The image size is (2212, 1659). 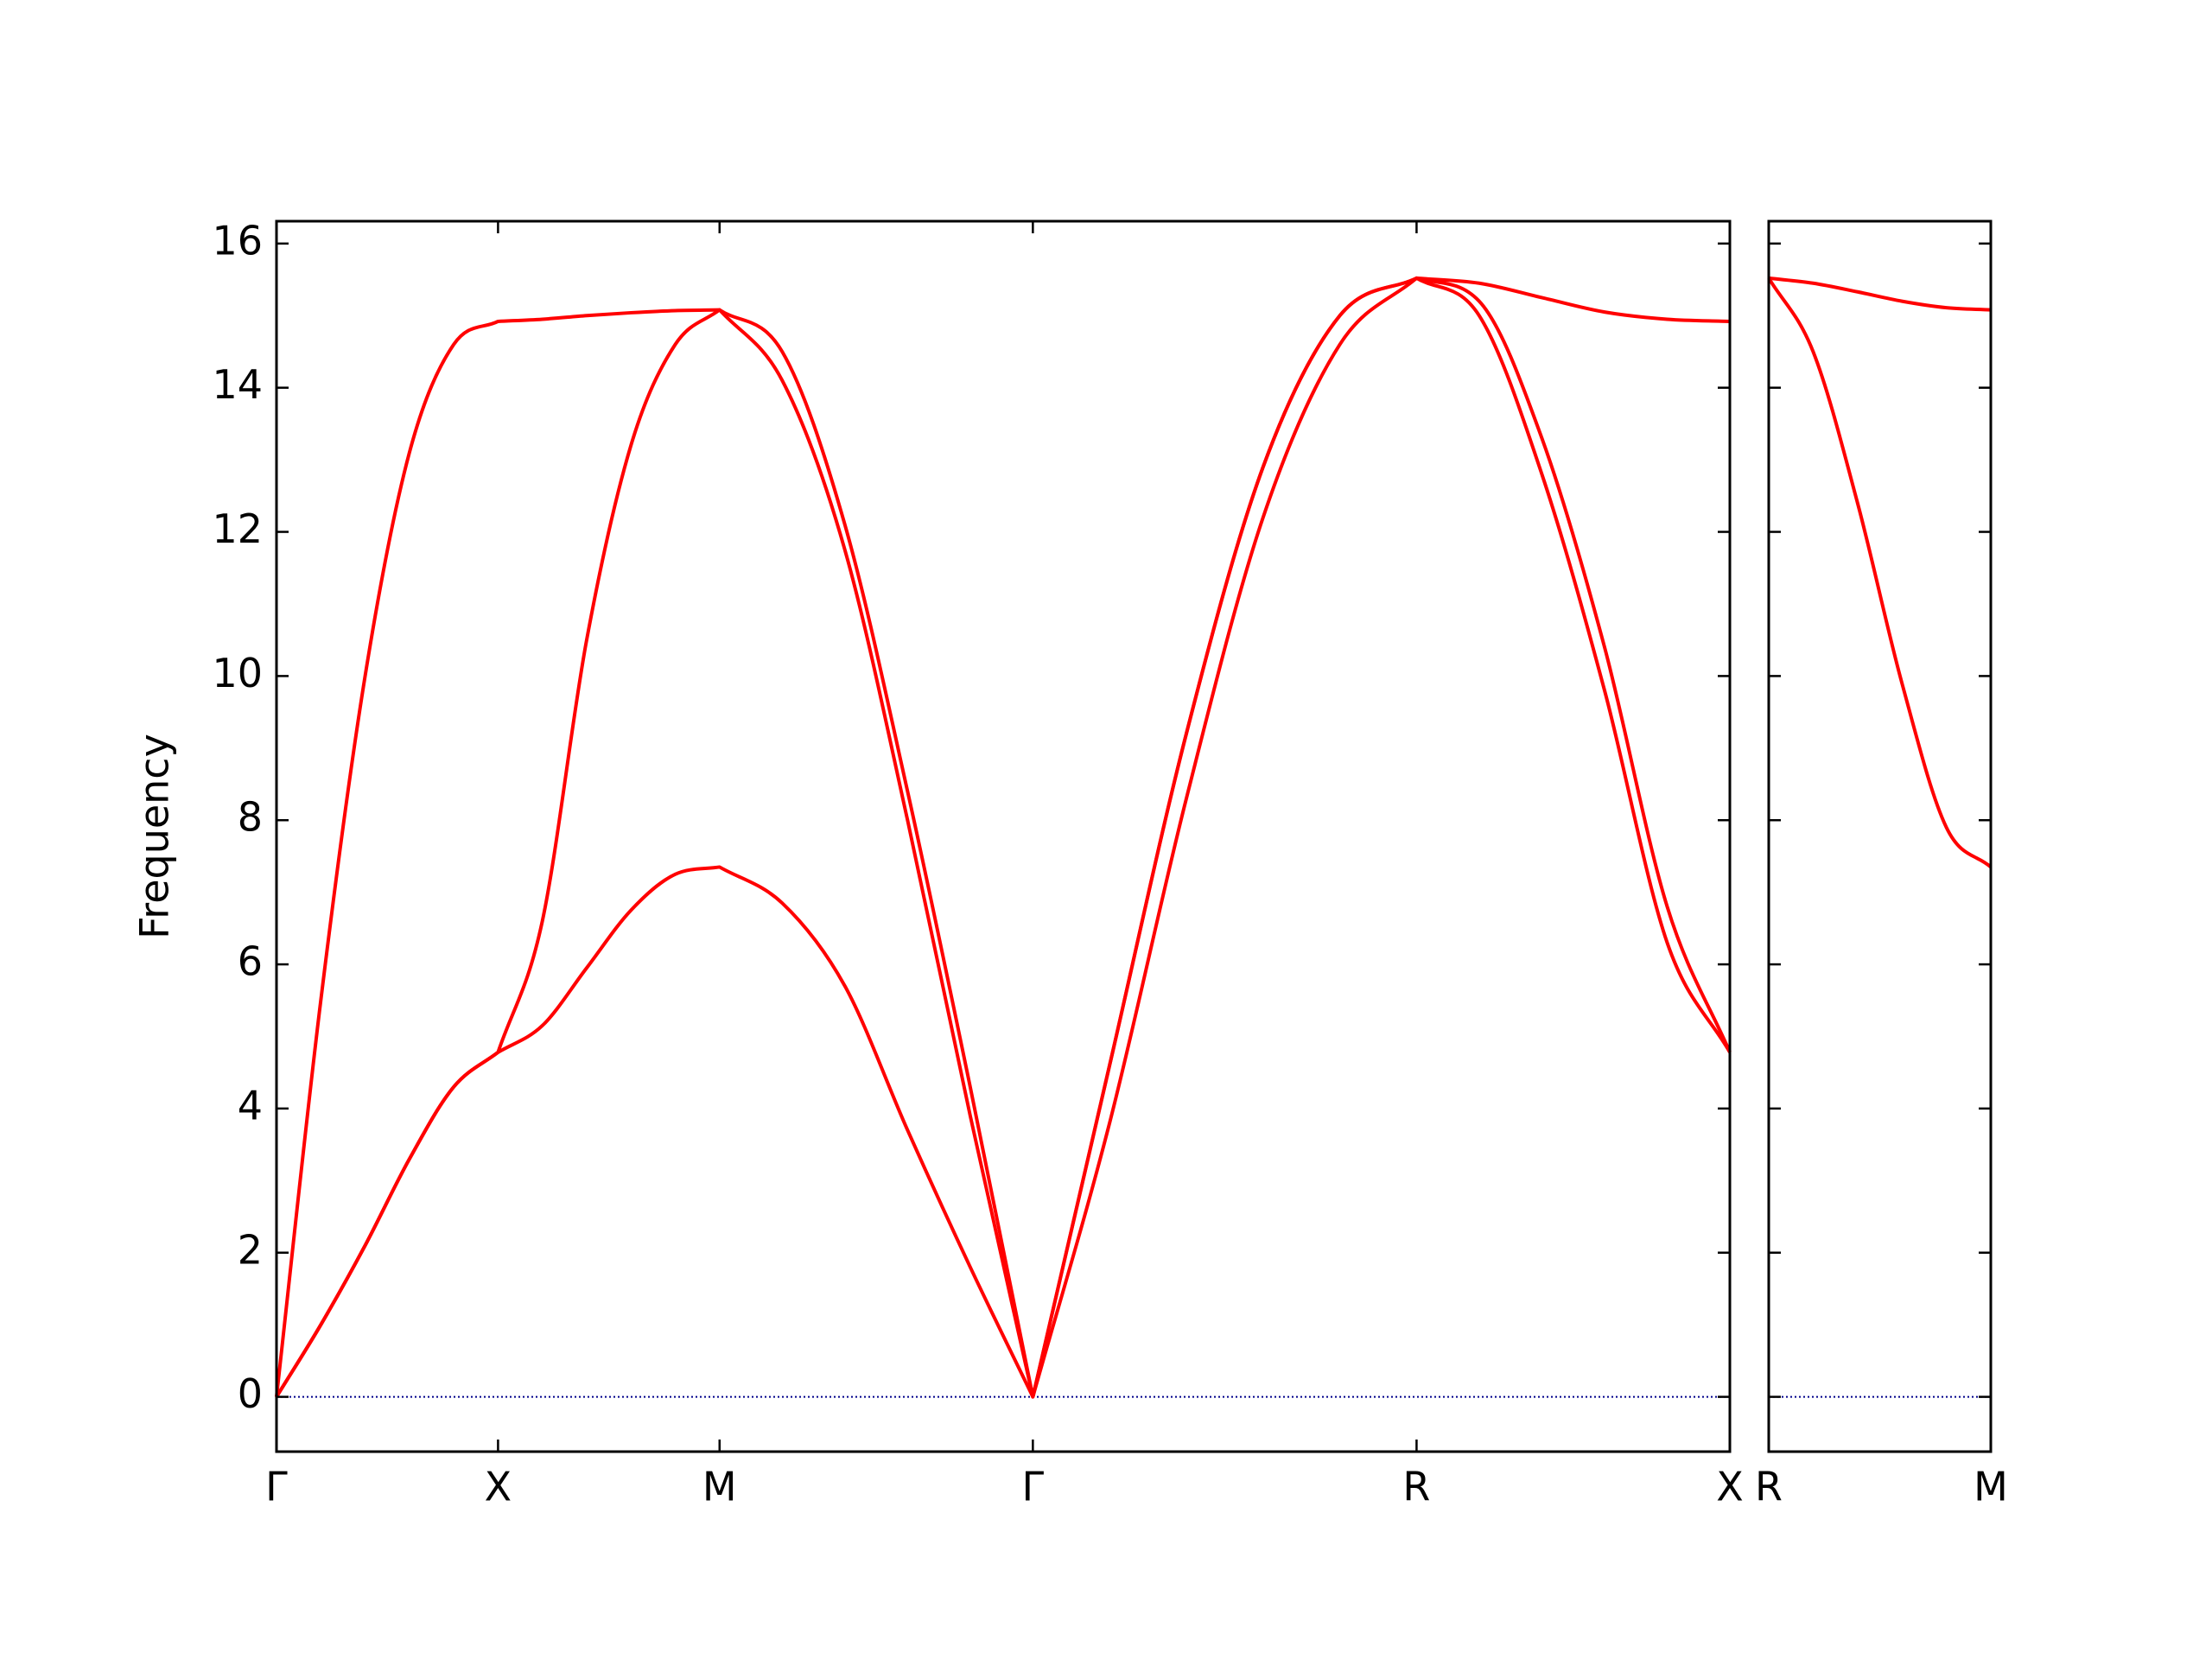 What do you see at coordinates (154, 836) in the screenshot?
I see `y-axis-label: Frequency` at bounding box center [154, 836].